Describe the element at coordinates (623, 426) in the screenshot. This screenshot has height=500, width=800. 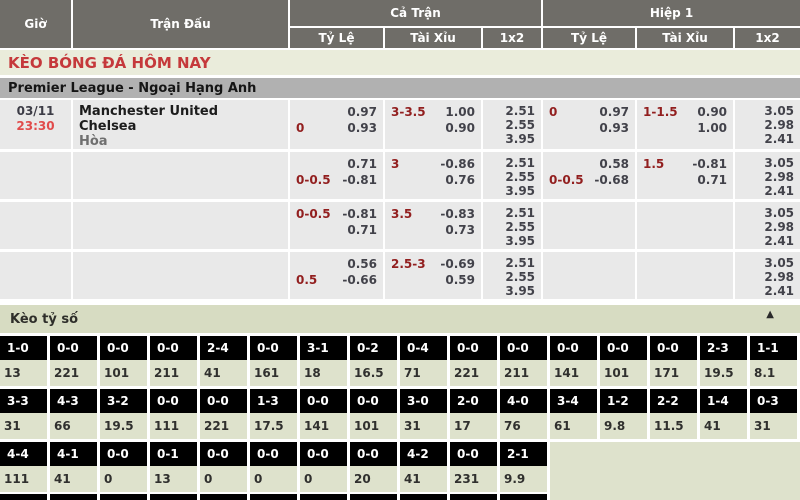
I see `score-odds: 9.8` at that location.